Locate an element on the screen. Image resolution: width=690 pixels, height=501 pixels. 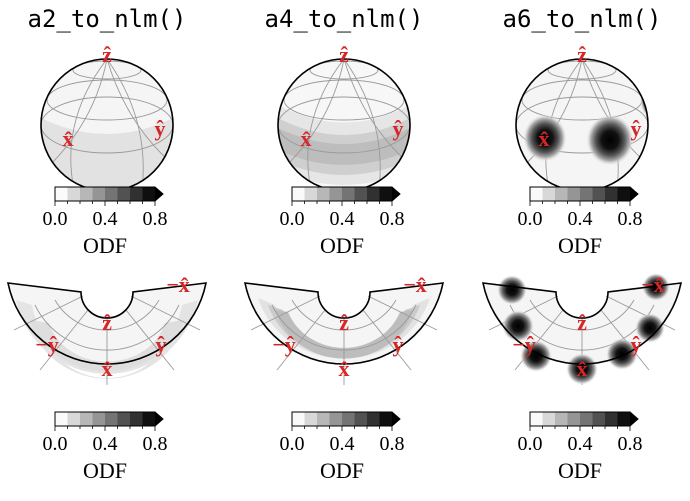
half-disc-plot-a2: −x̂ ẑ −ŷ ŷ x̂ is located at coordinates (107, 328).